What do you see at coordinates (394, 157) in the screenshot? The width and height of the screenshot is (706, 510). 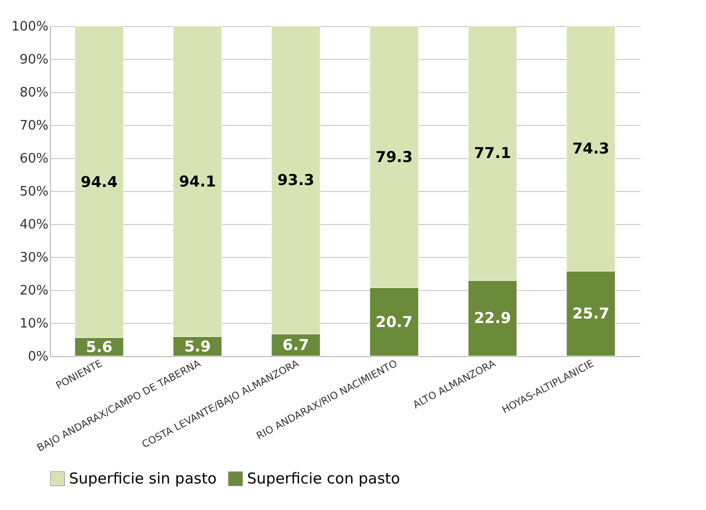 I see `data-label: 79.3` at bounding box center [394, 157].